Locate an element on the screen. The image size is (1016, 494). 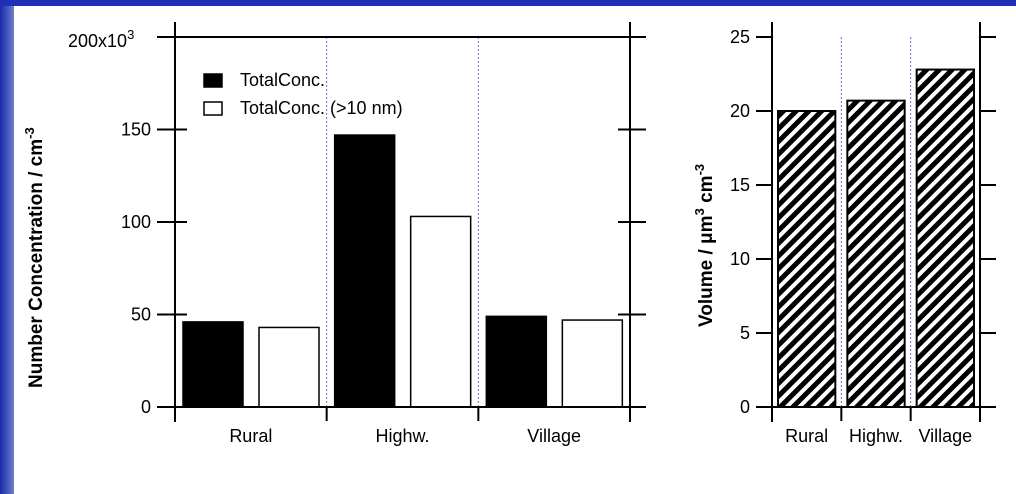
bar-rural-series1 is located at coordinates (213, 364).